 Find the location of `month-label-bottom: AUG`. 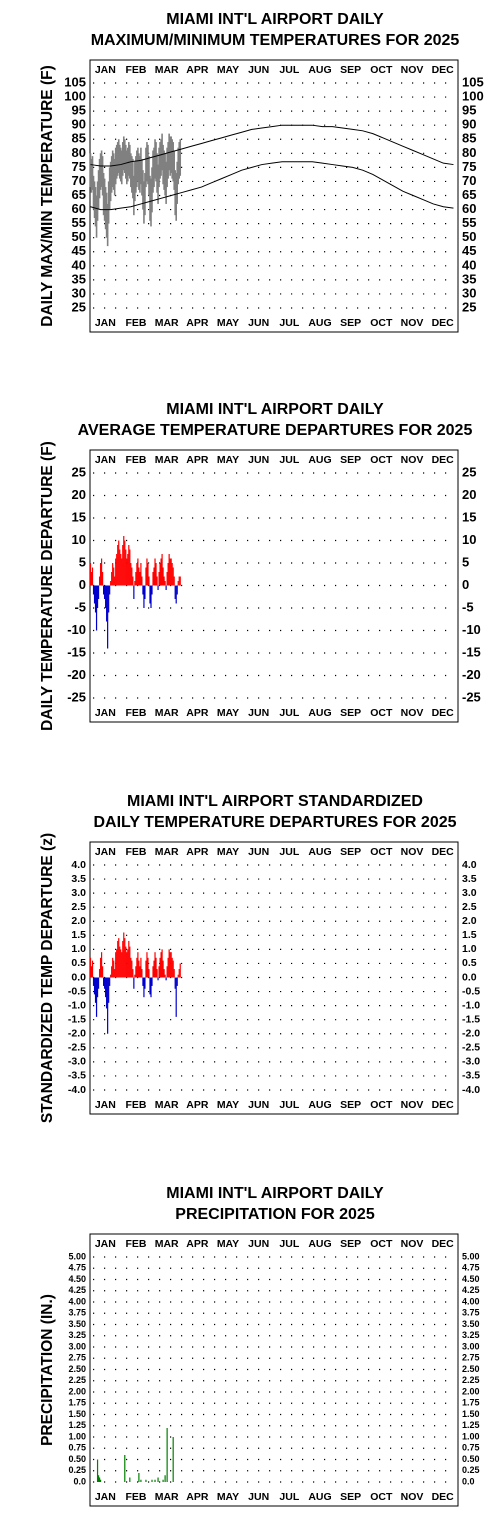

month-label-bottom: AUG is located at coordinates (319, 713).